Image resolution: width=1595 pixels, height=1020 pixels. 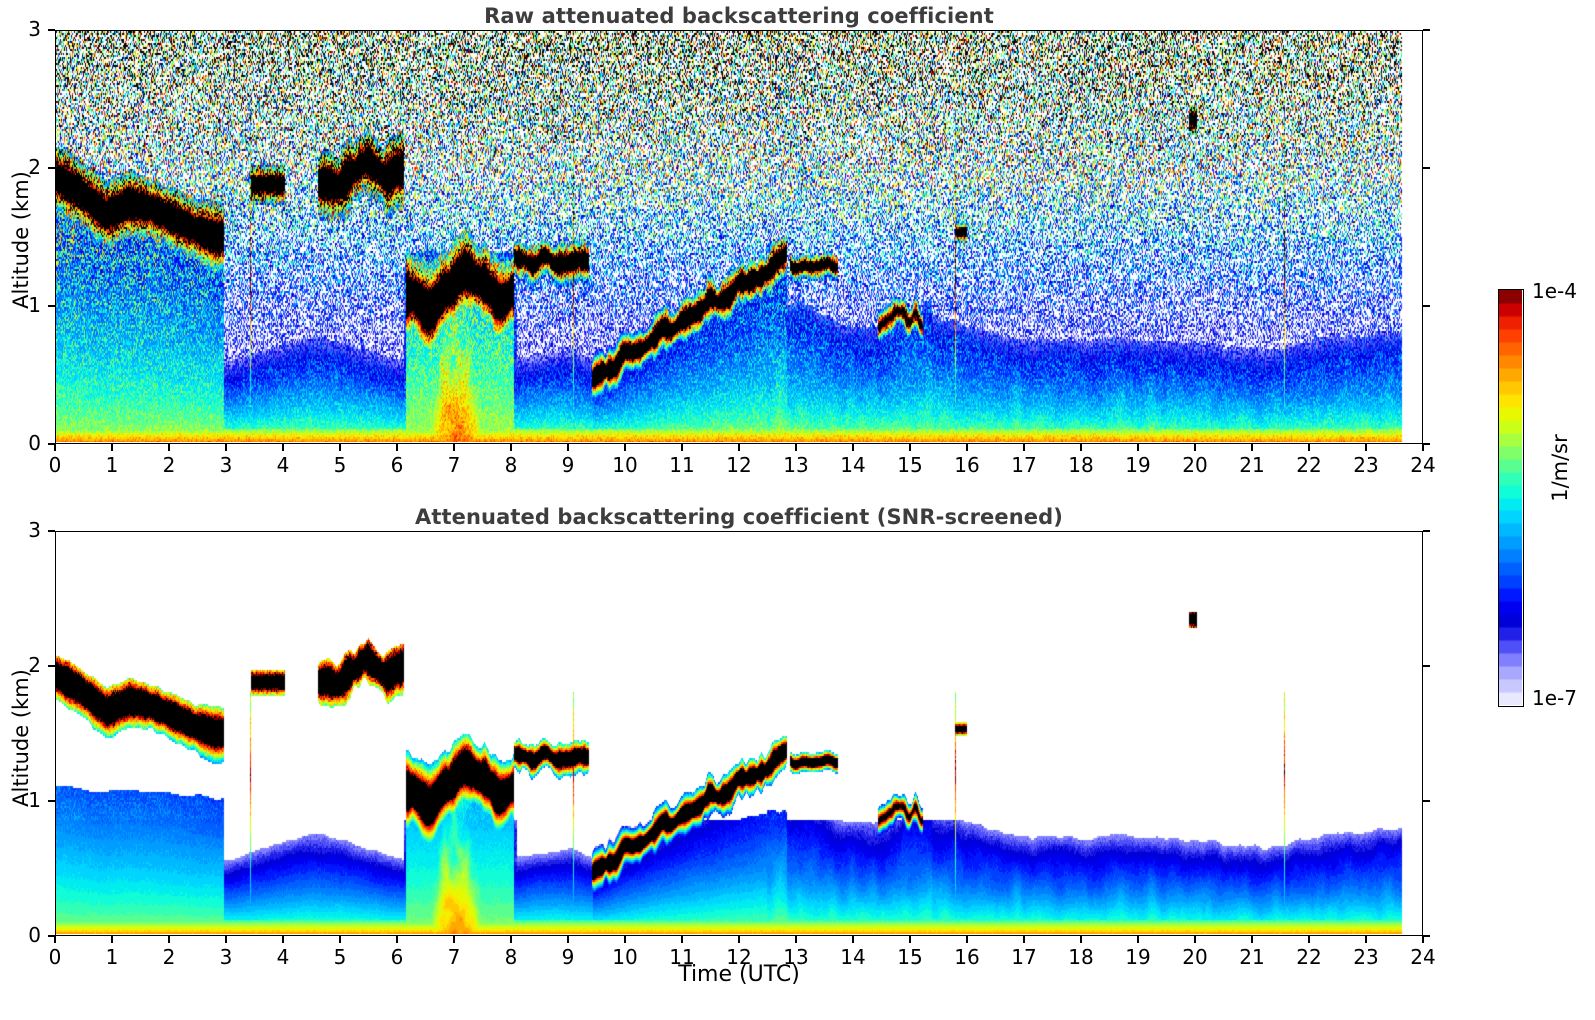 I want to click on y-tick-label-raw-1: 1, so click(x=34, y=305).